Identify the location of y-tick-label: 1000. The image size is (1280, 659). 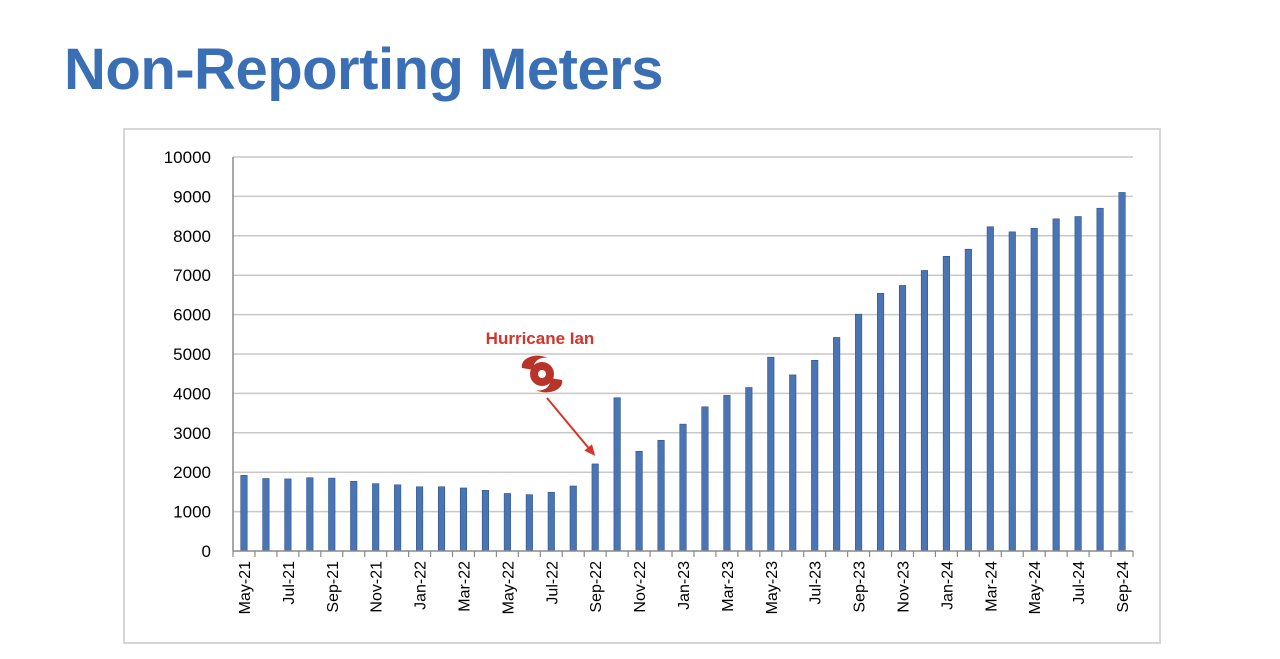
(192, 512).